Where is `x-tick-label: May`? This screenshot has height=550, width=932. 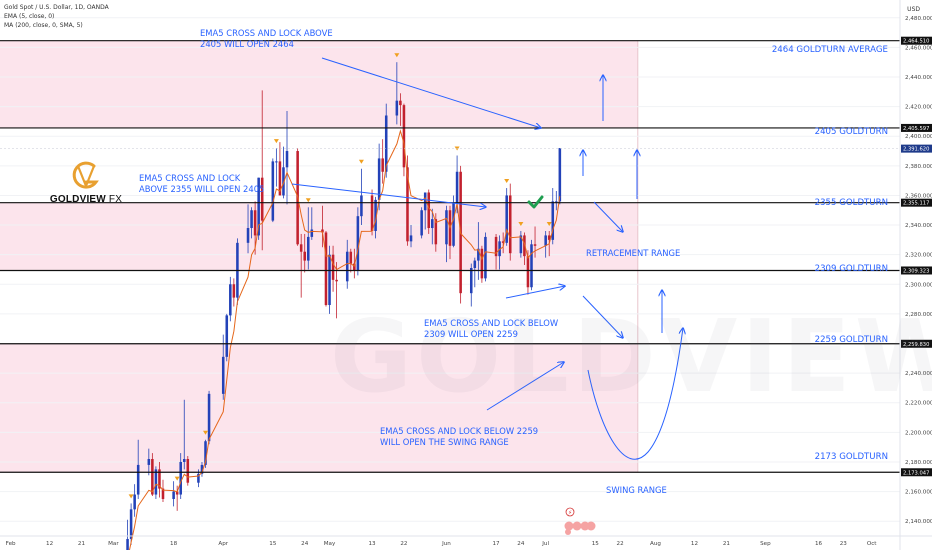 x-tick-label: May is located at coordinates (330, 544).